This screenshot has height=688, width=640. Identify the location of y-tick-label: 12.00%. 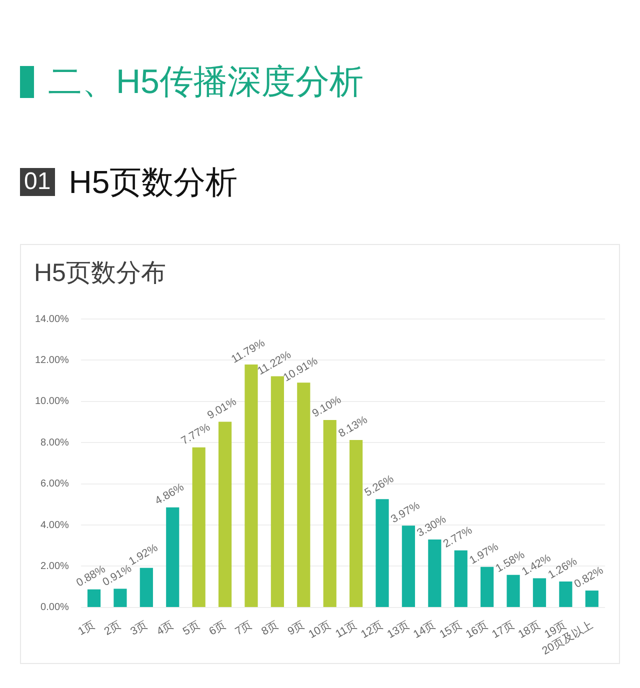
(52, 360).